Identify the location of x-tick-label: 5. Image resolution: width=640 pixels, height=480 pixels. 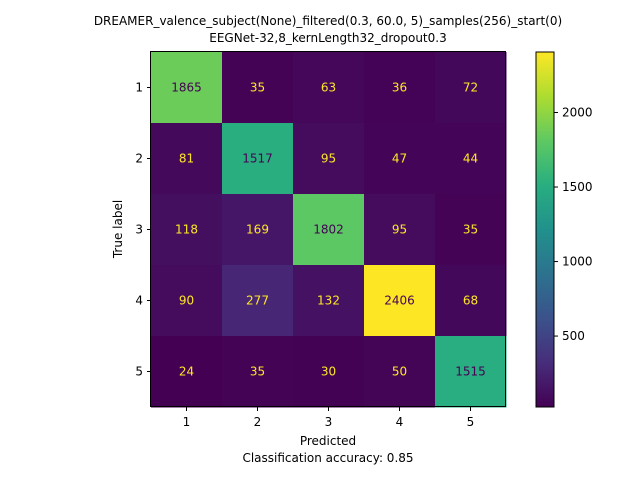
(471, 422).